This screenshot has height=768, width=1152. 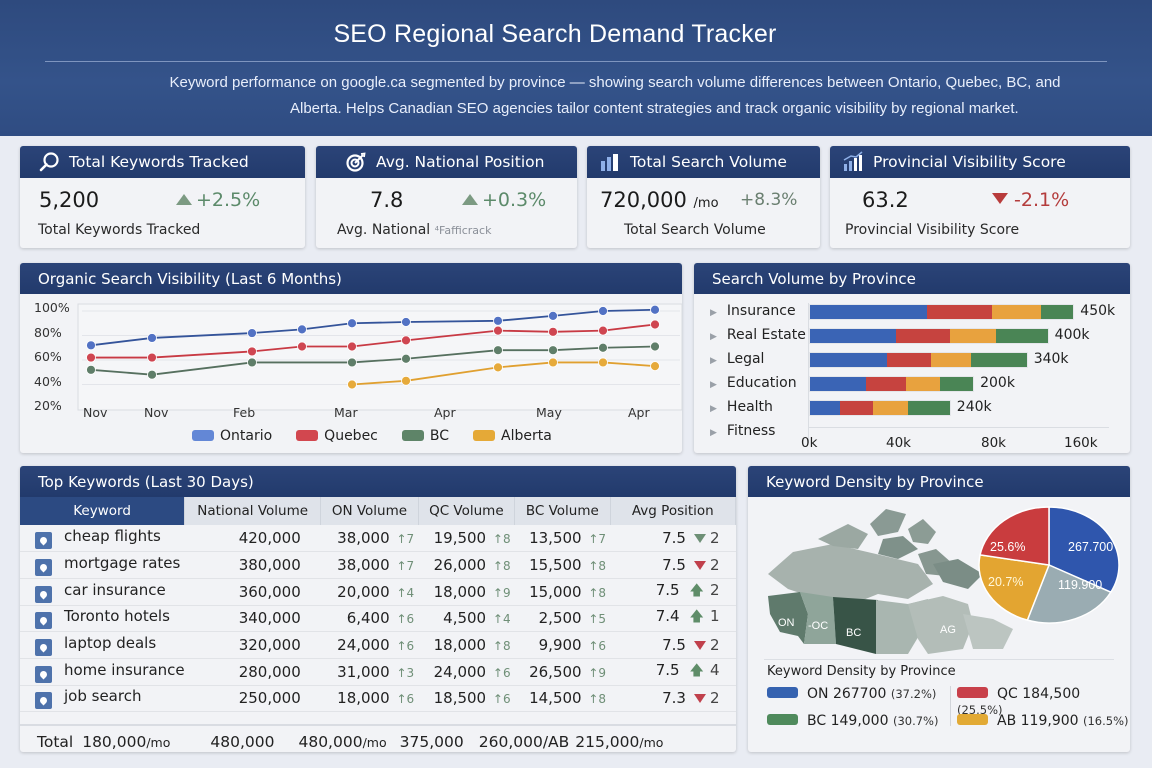 I want to click on pie-slice, so click(x=1084, y=550).